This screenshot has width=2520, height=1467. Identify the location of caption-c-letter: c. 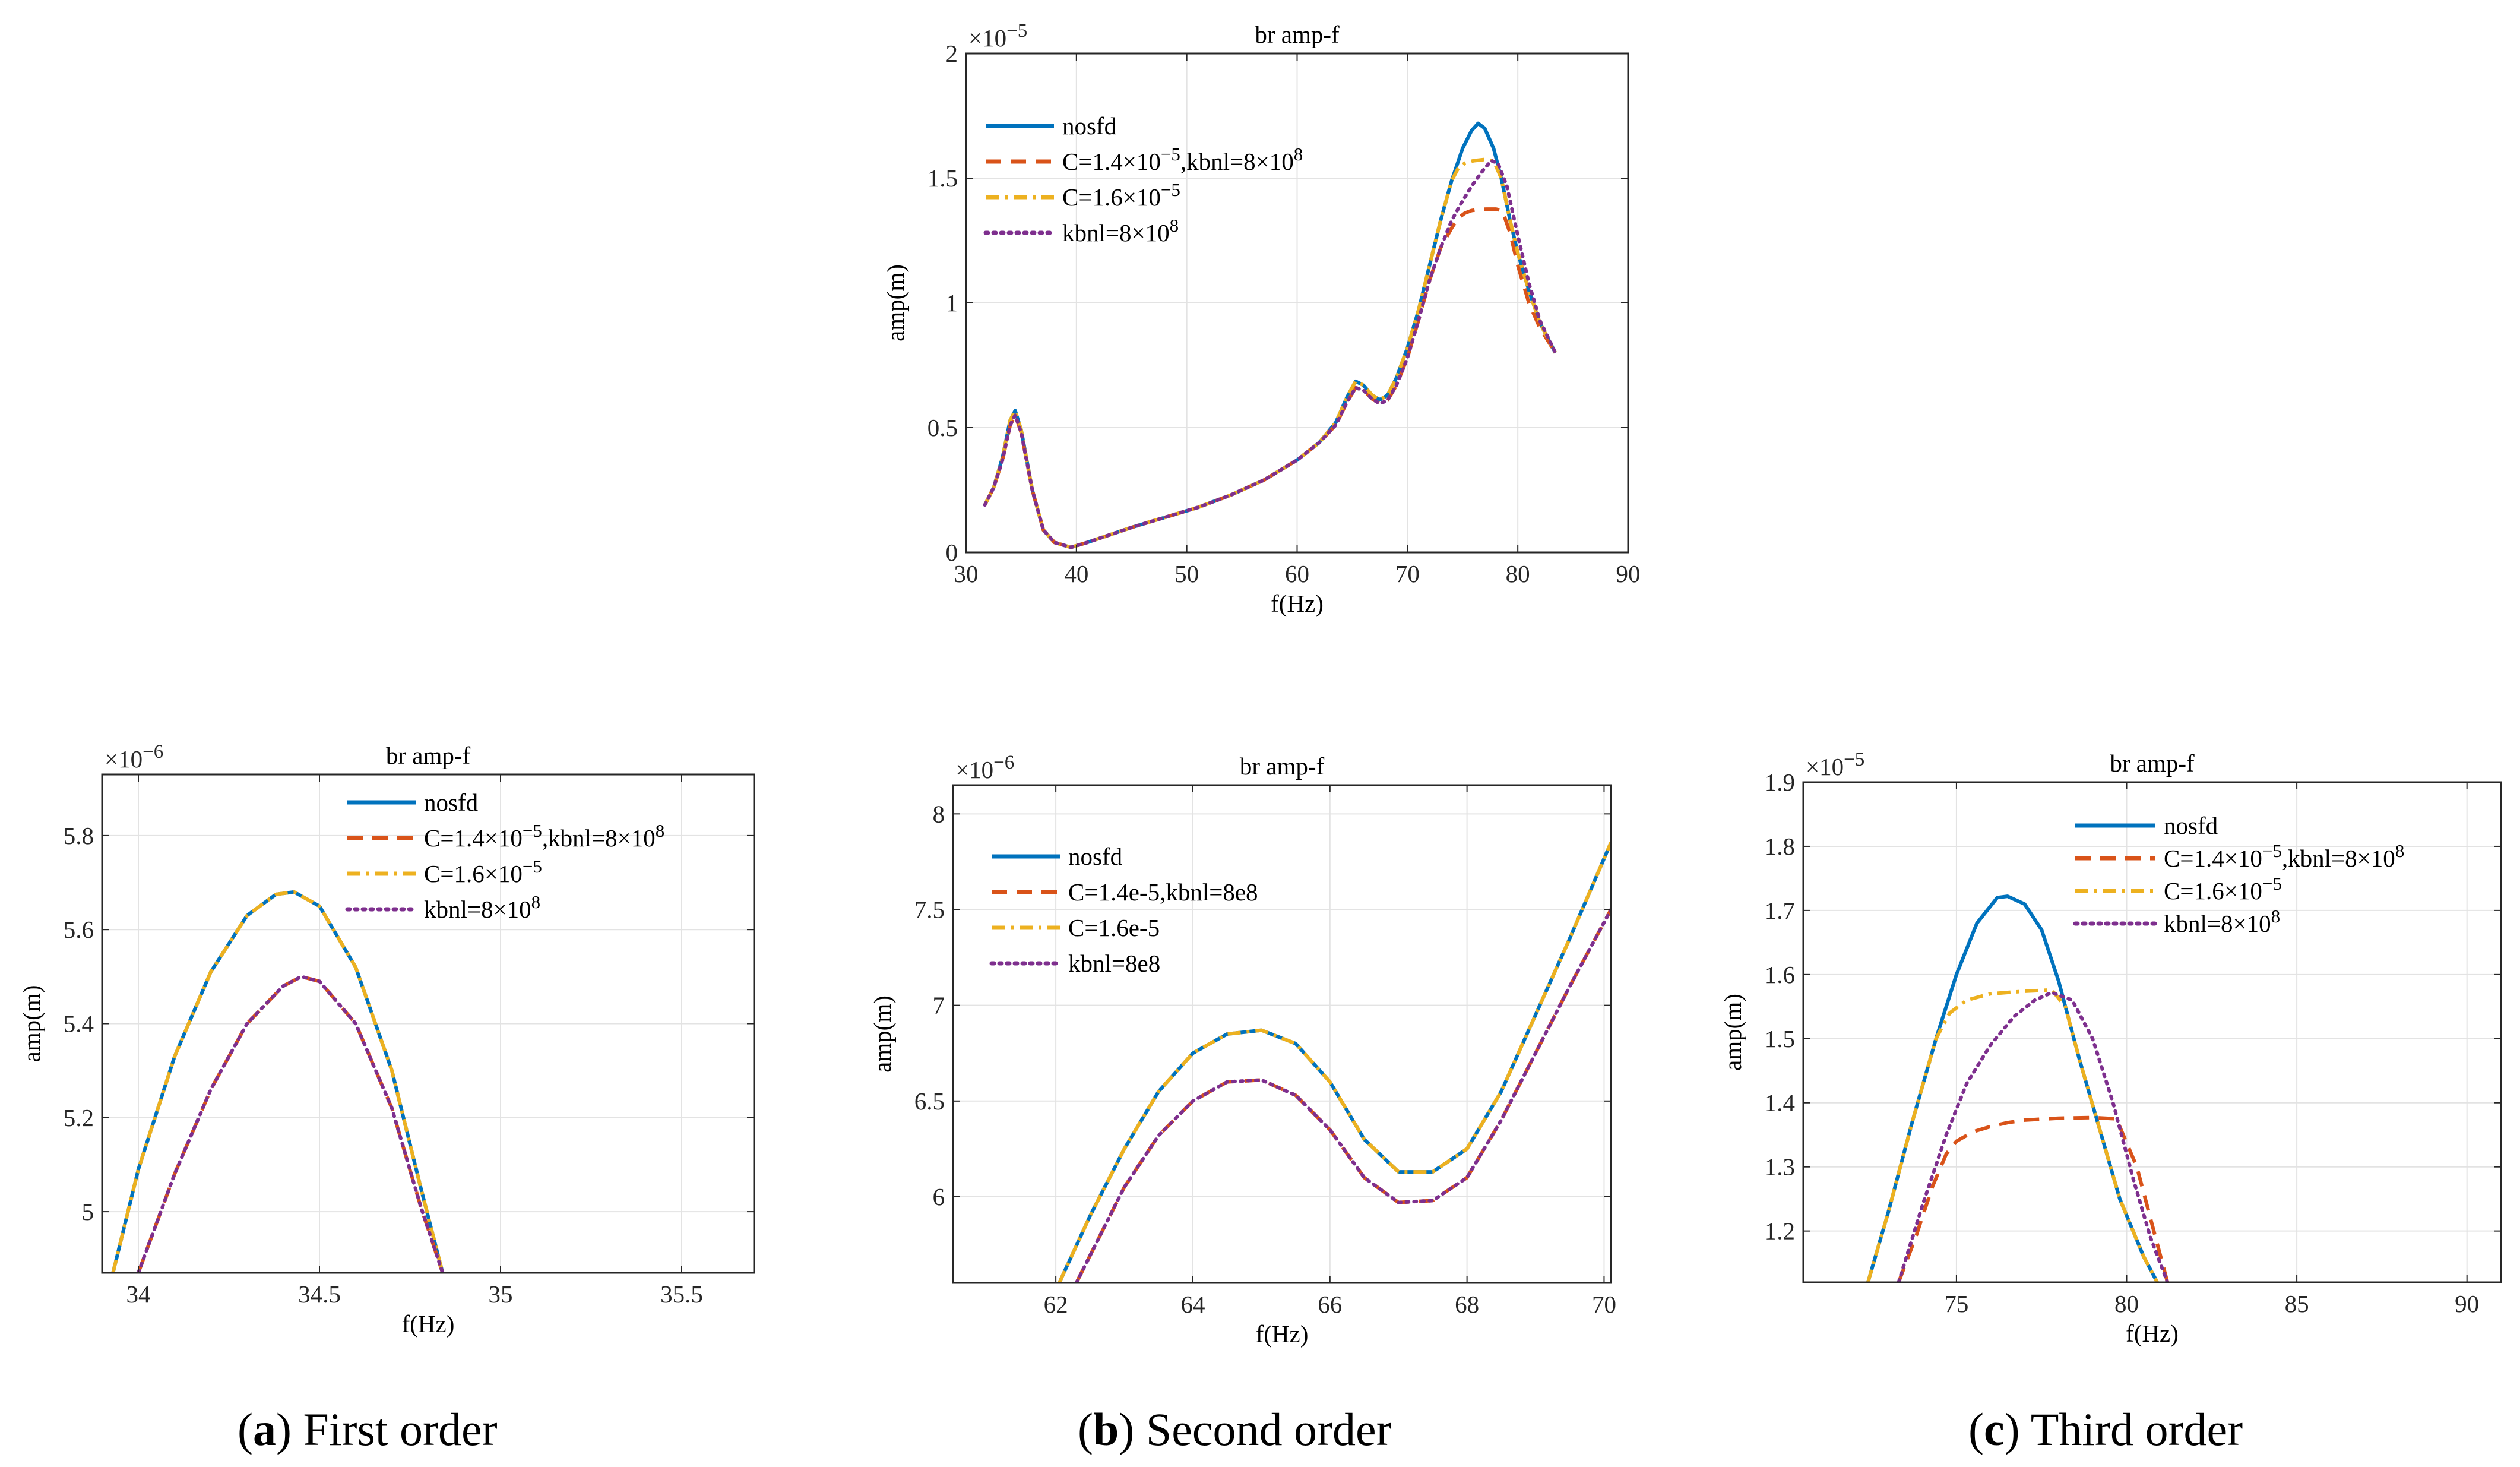
(1994, 1429).